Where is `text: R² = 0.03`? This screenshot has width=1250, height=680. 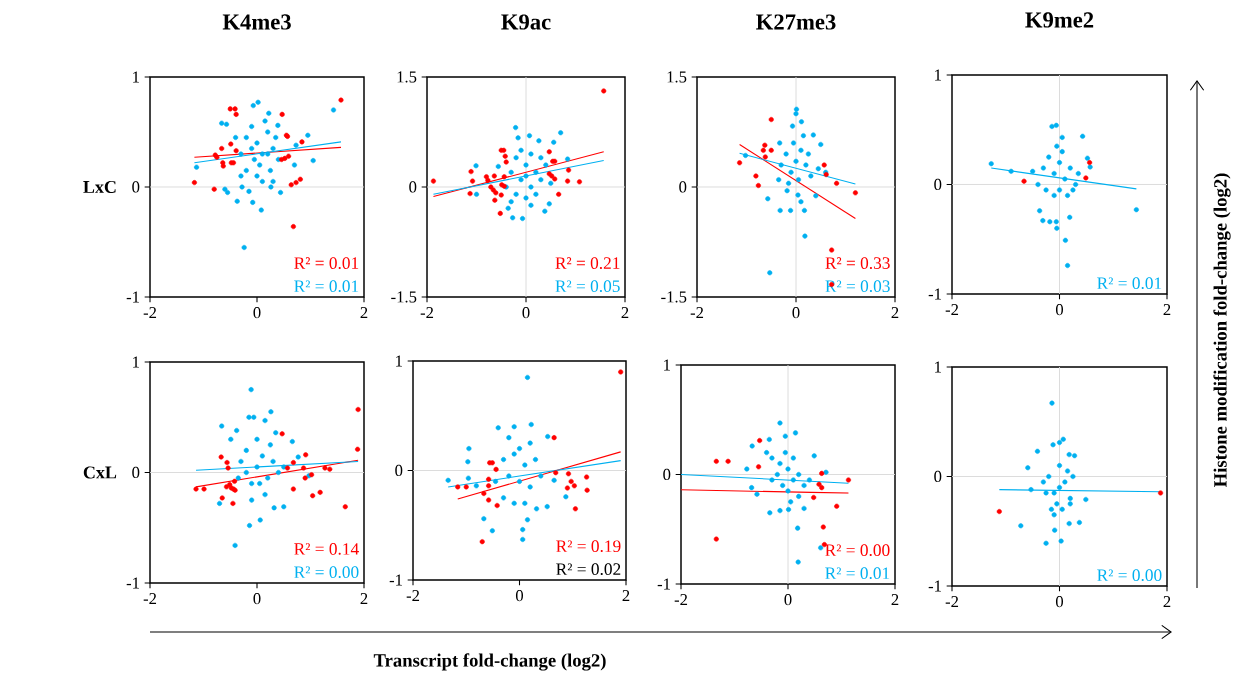 text: R² = 0.03 is located at coordinates (857, 286).